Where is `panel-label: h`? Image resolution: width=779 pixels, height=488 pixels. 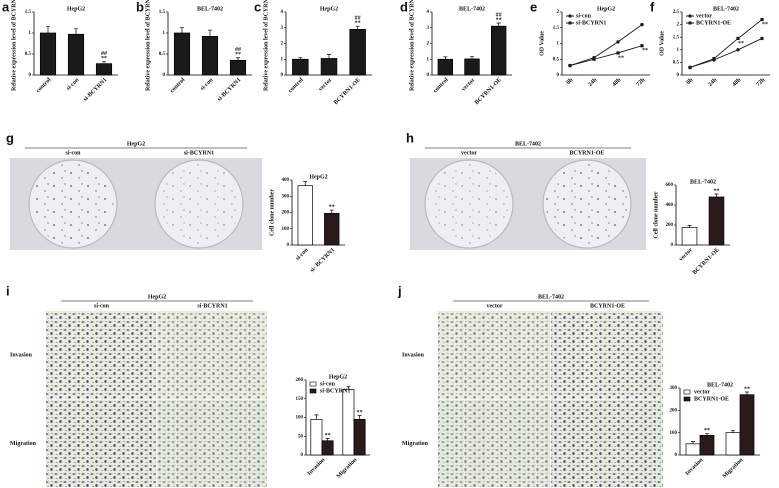
panel-label: h is located at coordinates (410, 137).